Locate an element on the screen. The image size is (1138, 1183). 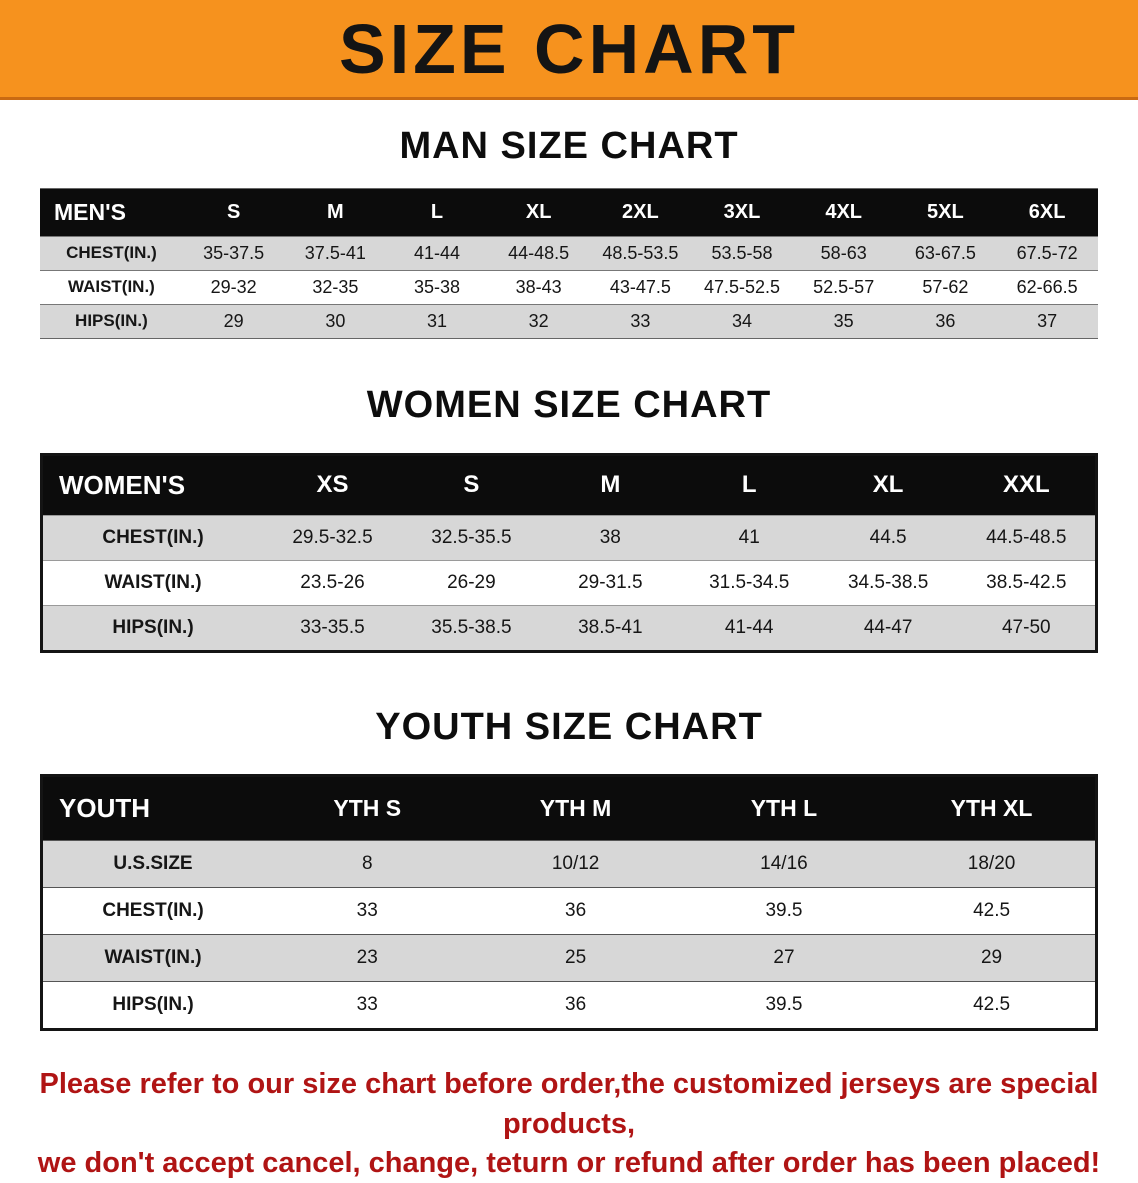
size-value-cell: 27 is located at coordinates (784, 958).